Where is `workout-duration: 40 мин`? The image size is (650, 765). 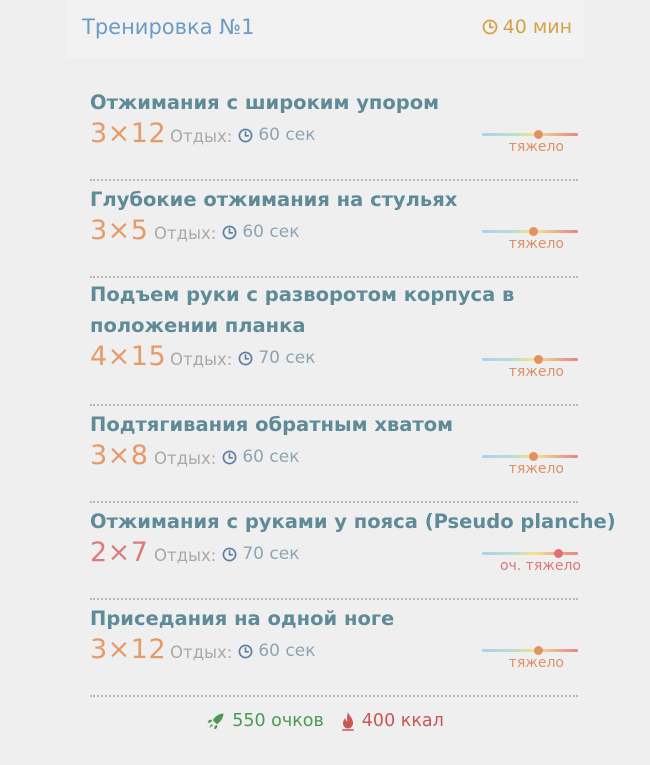 workout-duration: 40 мин is located at coordinates (527, 27).